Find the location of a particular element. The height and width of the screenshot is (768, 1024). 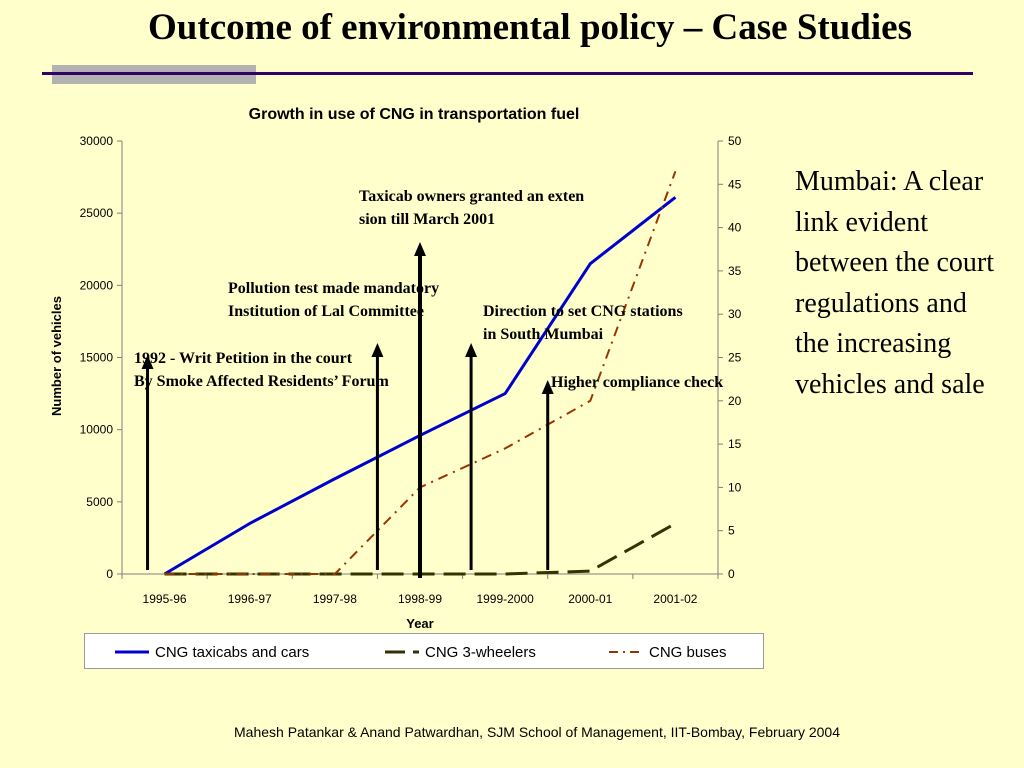

y-tick-label: 30000 is located at coordinates (97, 141).